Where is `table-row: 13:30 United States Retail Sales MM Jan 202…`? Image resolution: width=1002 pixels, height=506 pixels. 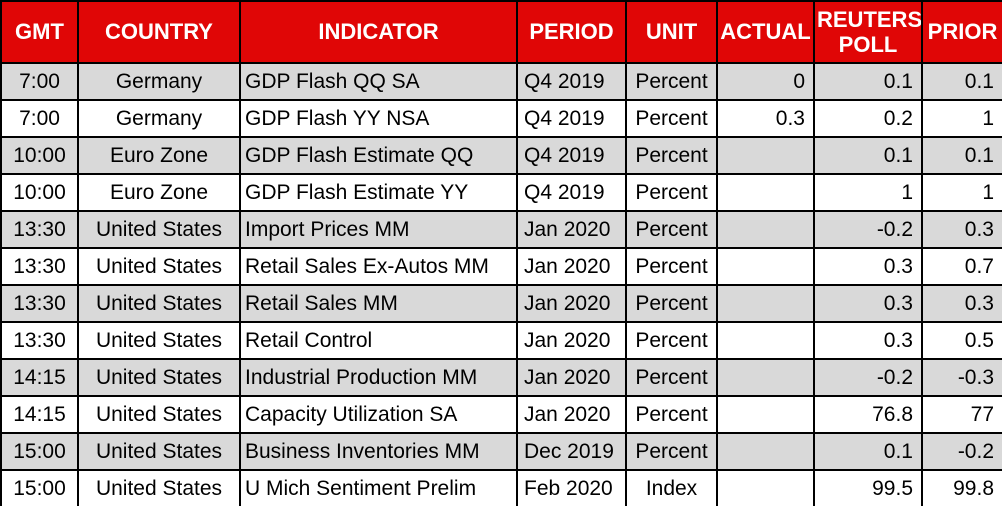
table-row: 13:30 United States Retail Sales MM Jan 202… is located at coordinates (501, 303).